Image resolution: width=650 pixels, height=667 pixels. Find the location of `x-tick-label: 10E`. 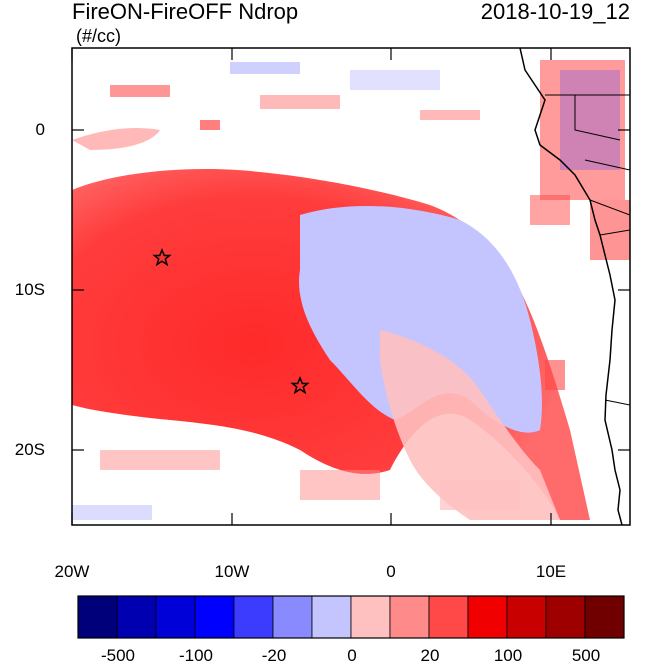

x-tick-label: 10E is located at coordinates (551, 571).